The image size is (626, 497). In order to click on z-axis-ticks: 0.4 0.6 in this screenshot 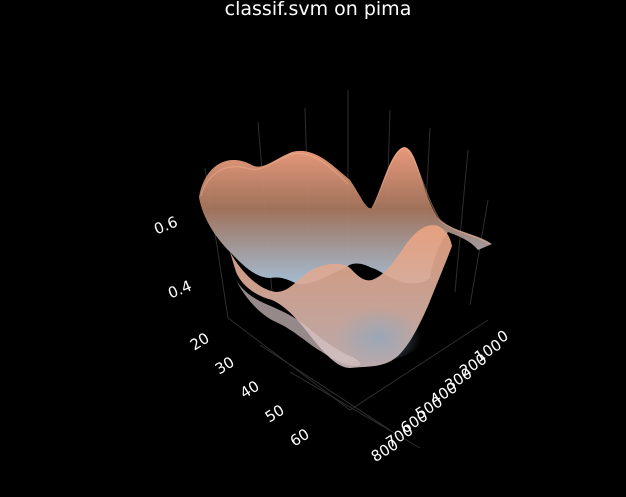, I will do `click(172, 258)`.